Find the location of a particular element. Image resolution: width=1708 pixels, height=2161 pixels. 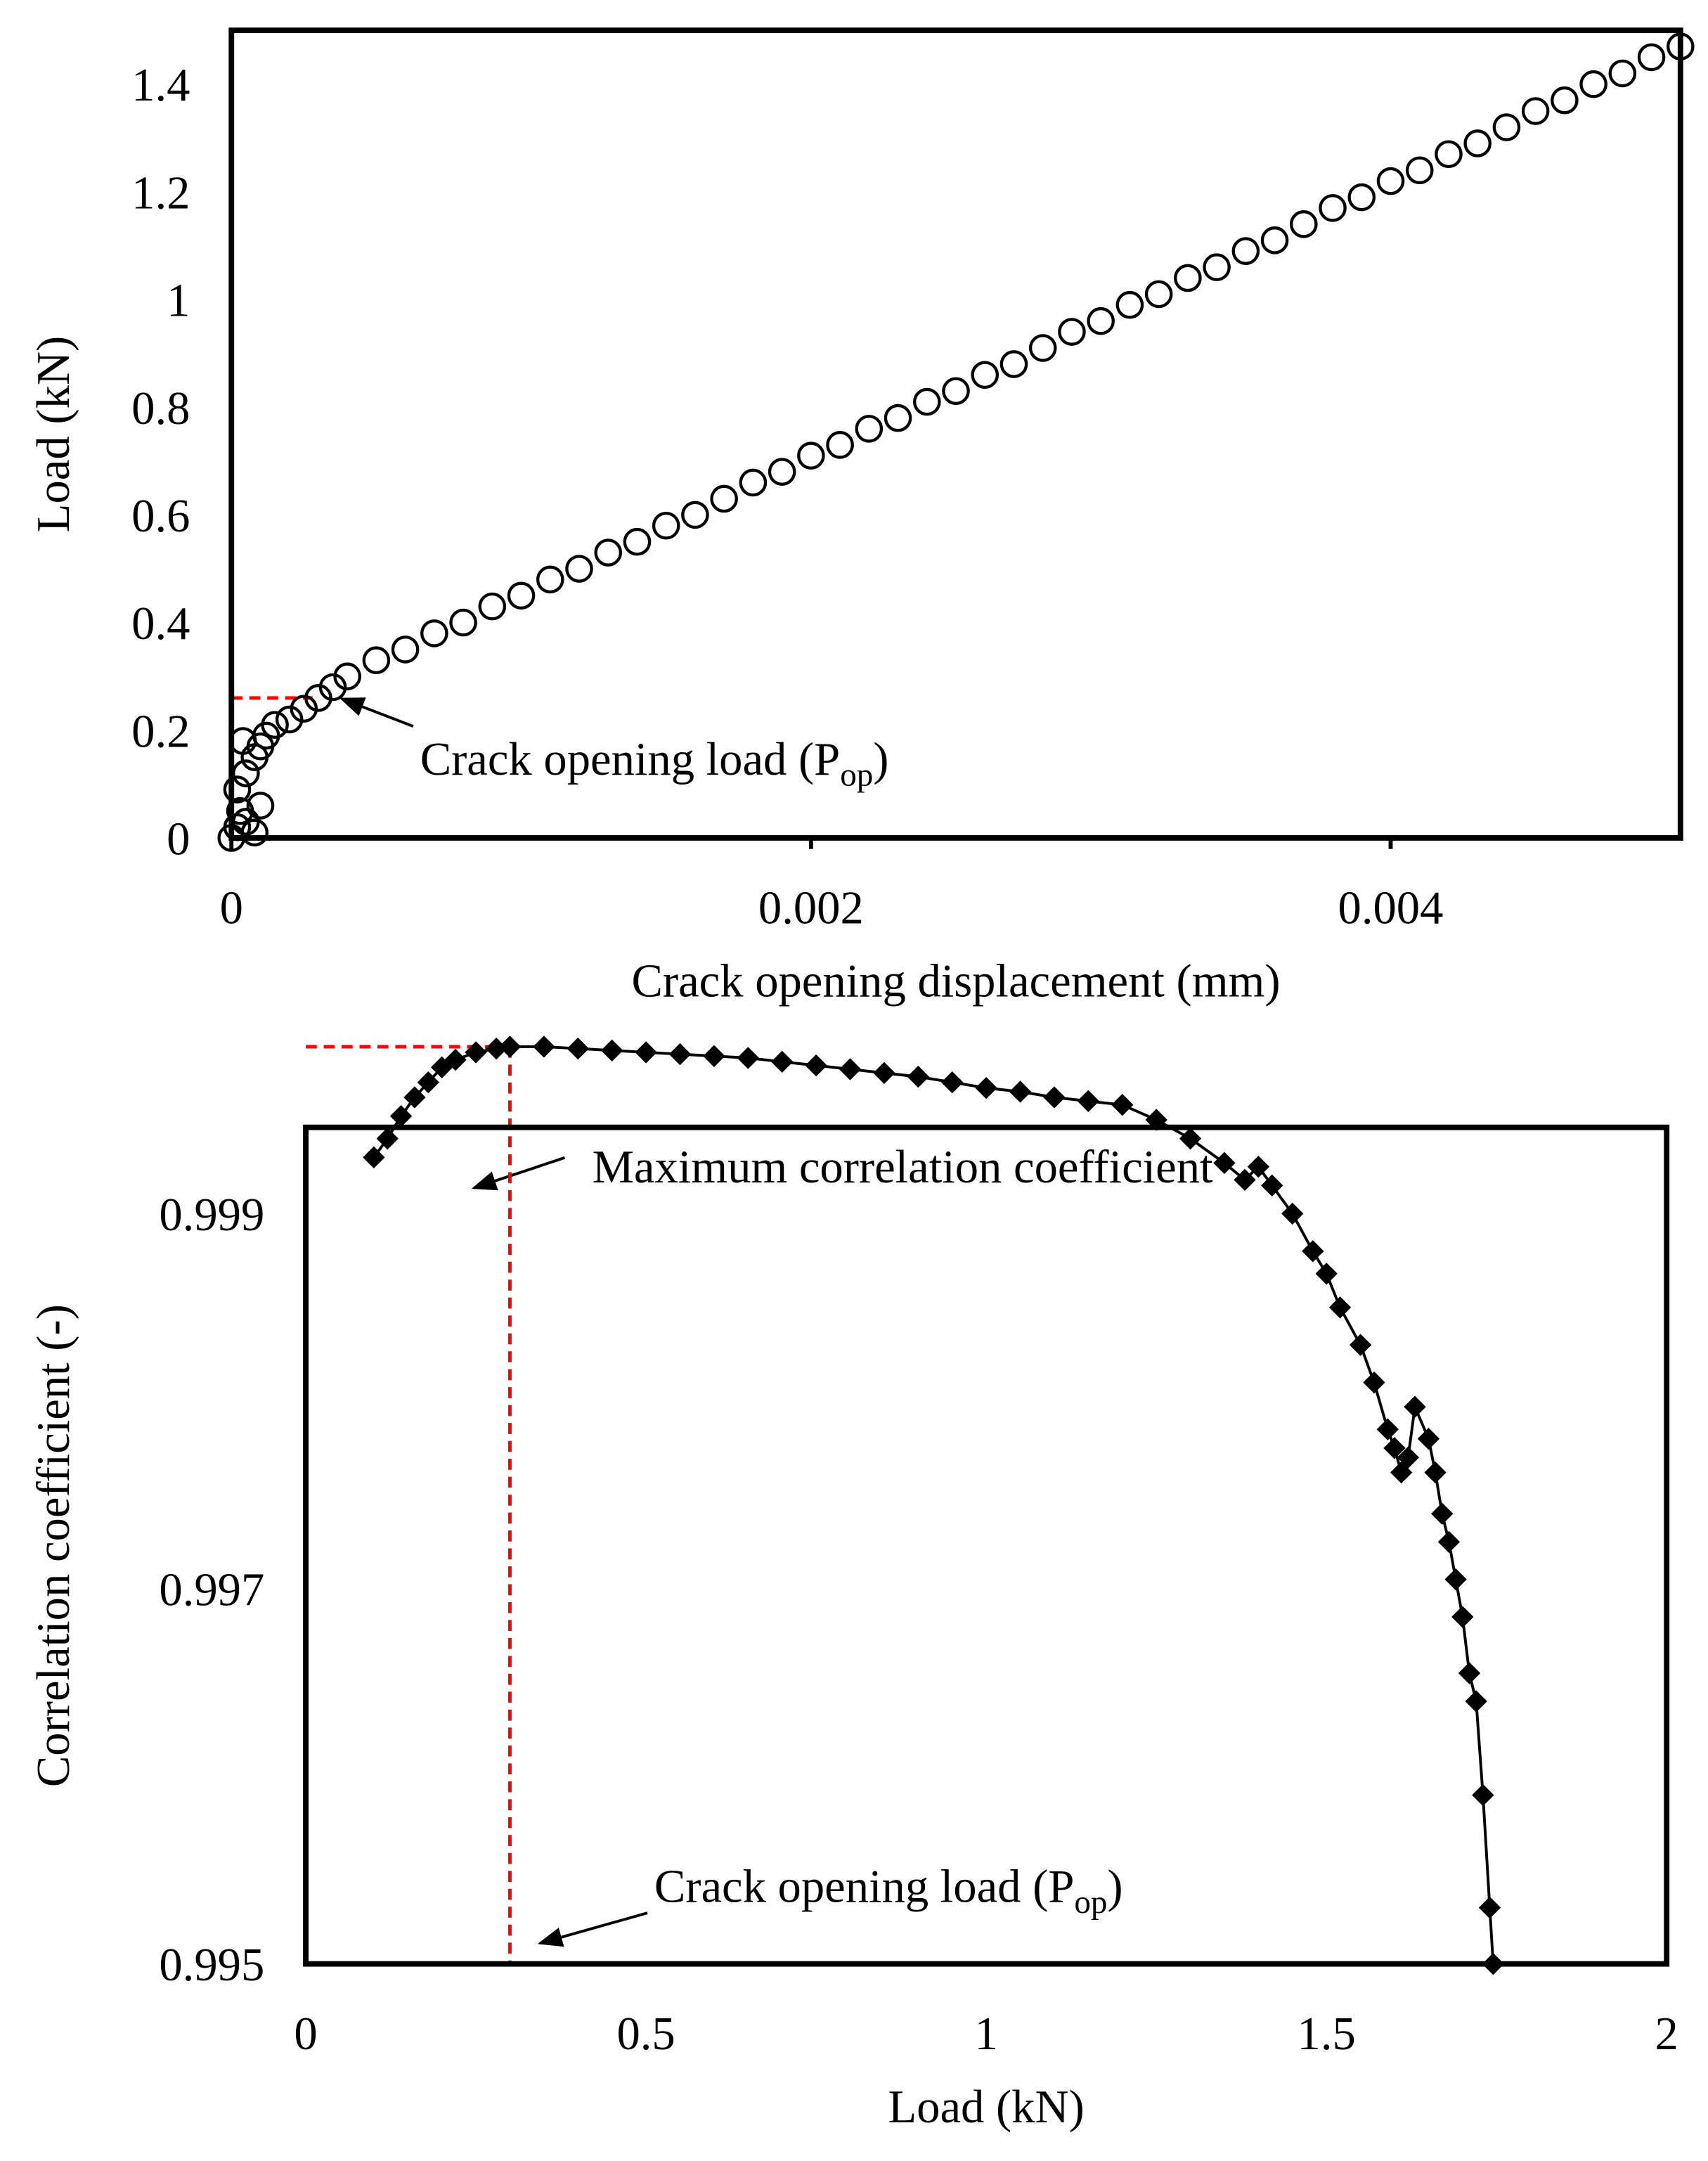

y-tick-label: 0.4 is located at coordinates (160, 624).